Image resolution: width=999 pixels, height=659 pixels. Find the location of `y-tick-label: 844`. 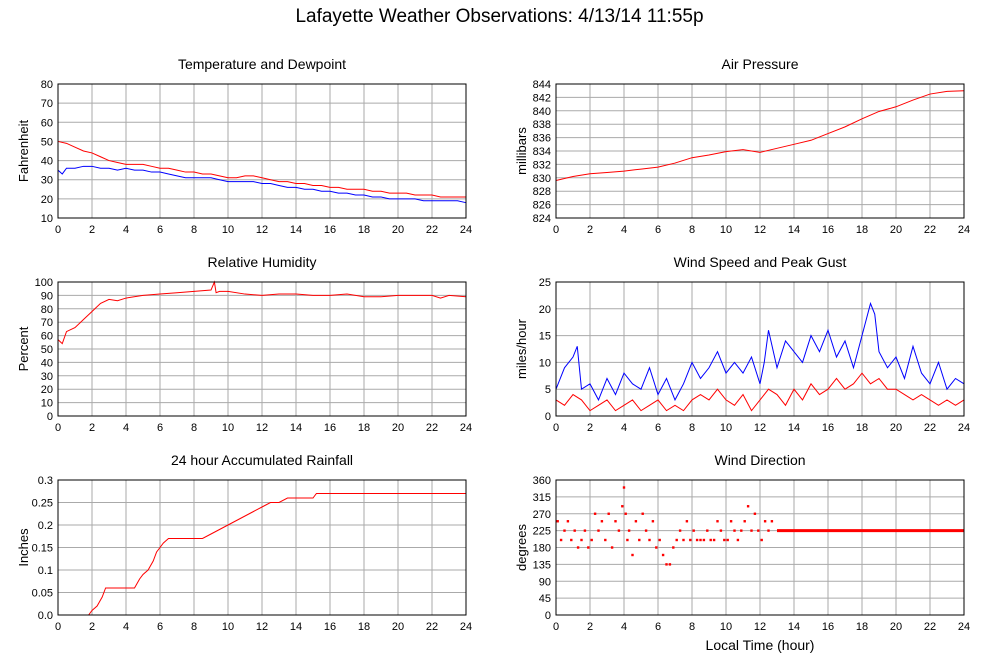

y-tick-label: 844 is located at coordinates (542, 85).